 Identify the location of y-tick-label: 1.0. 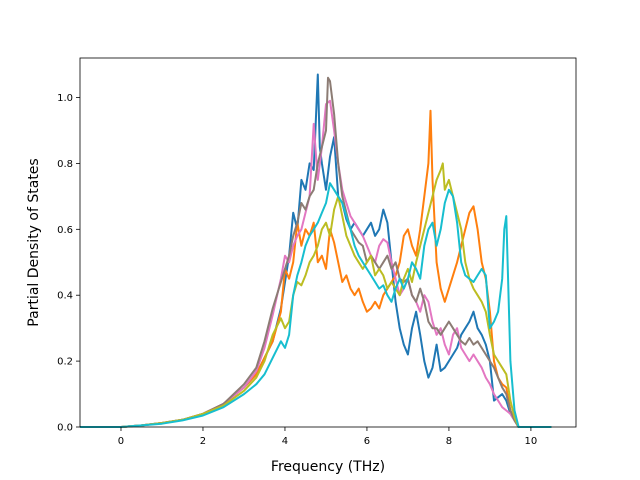
(65, 98).